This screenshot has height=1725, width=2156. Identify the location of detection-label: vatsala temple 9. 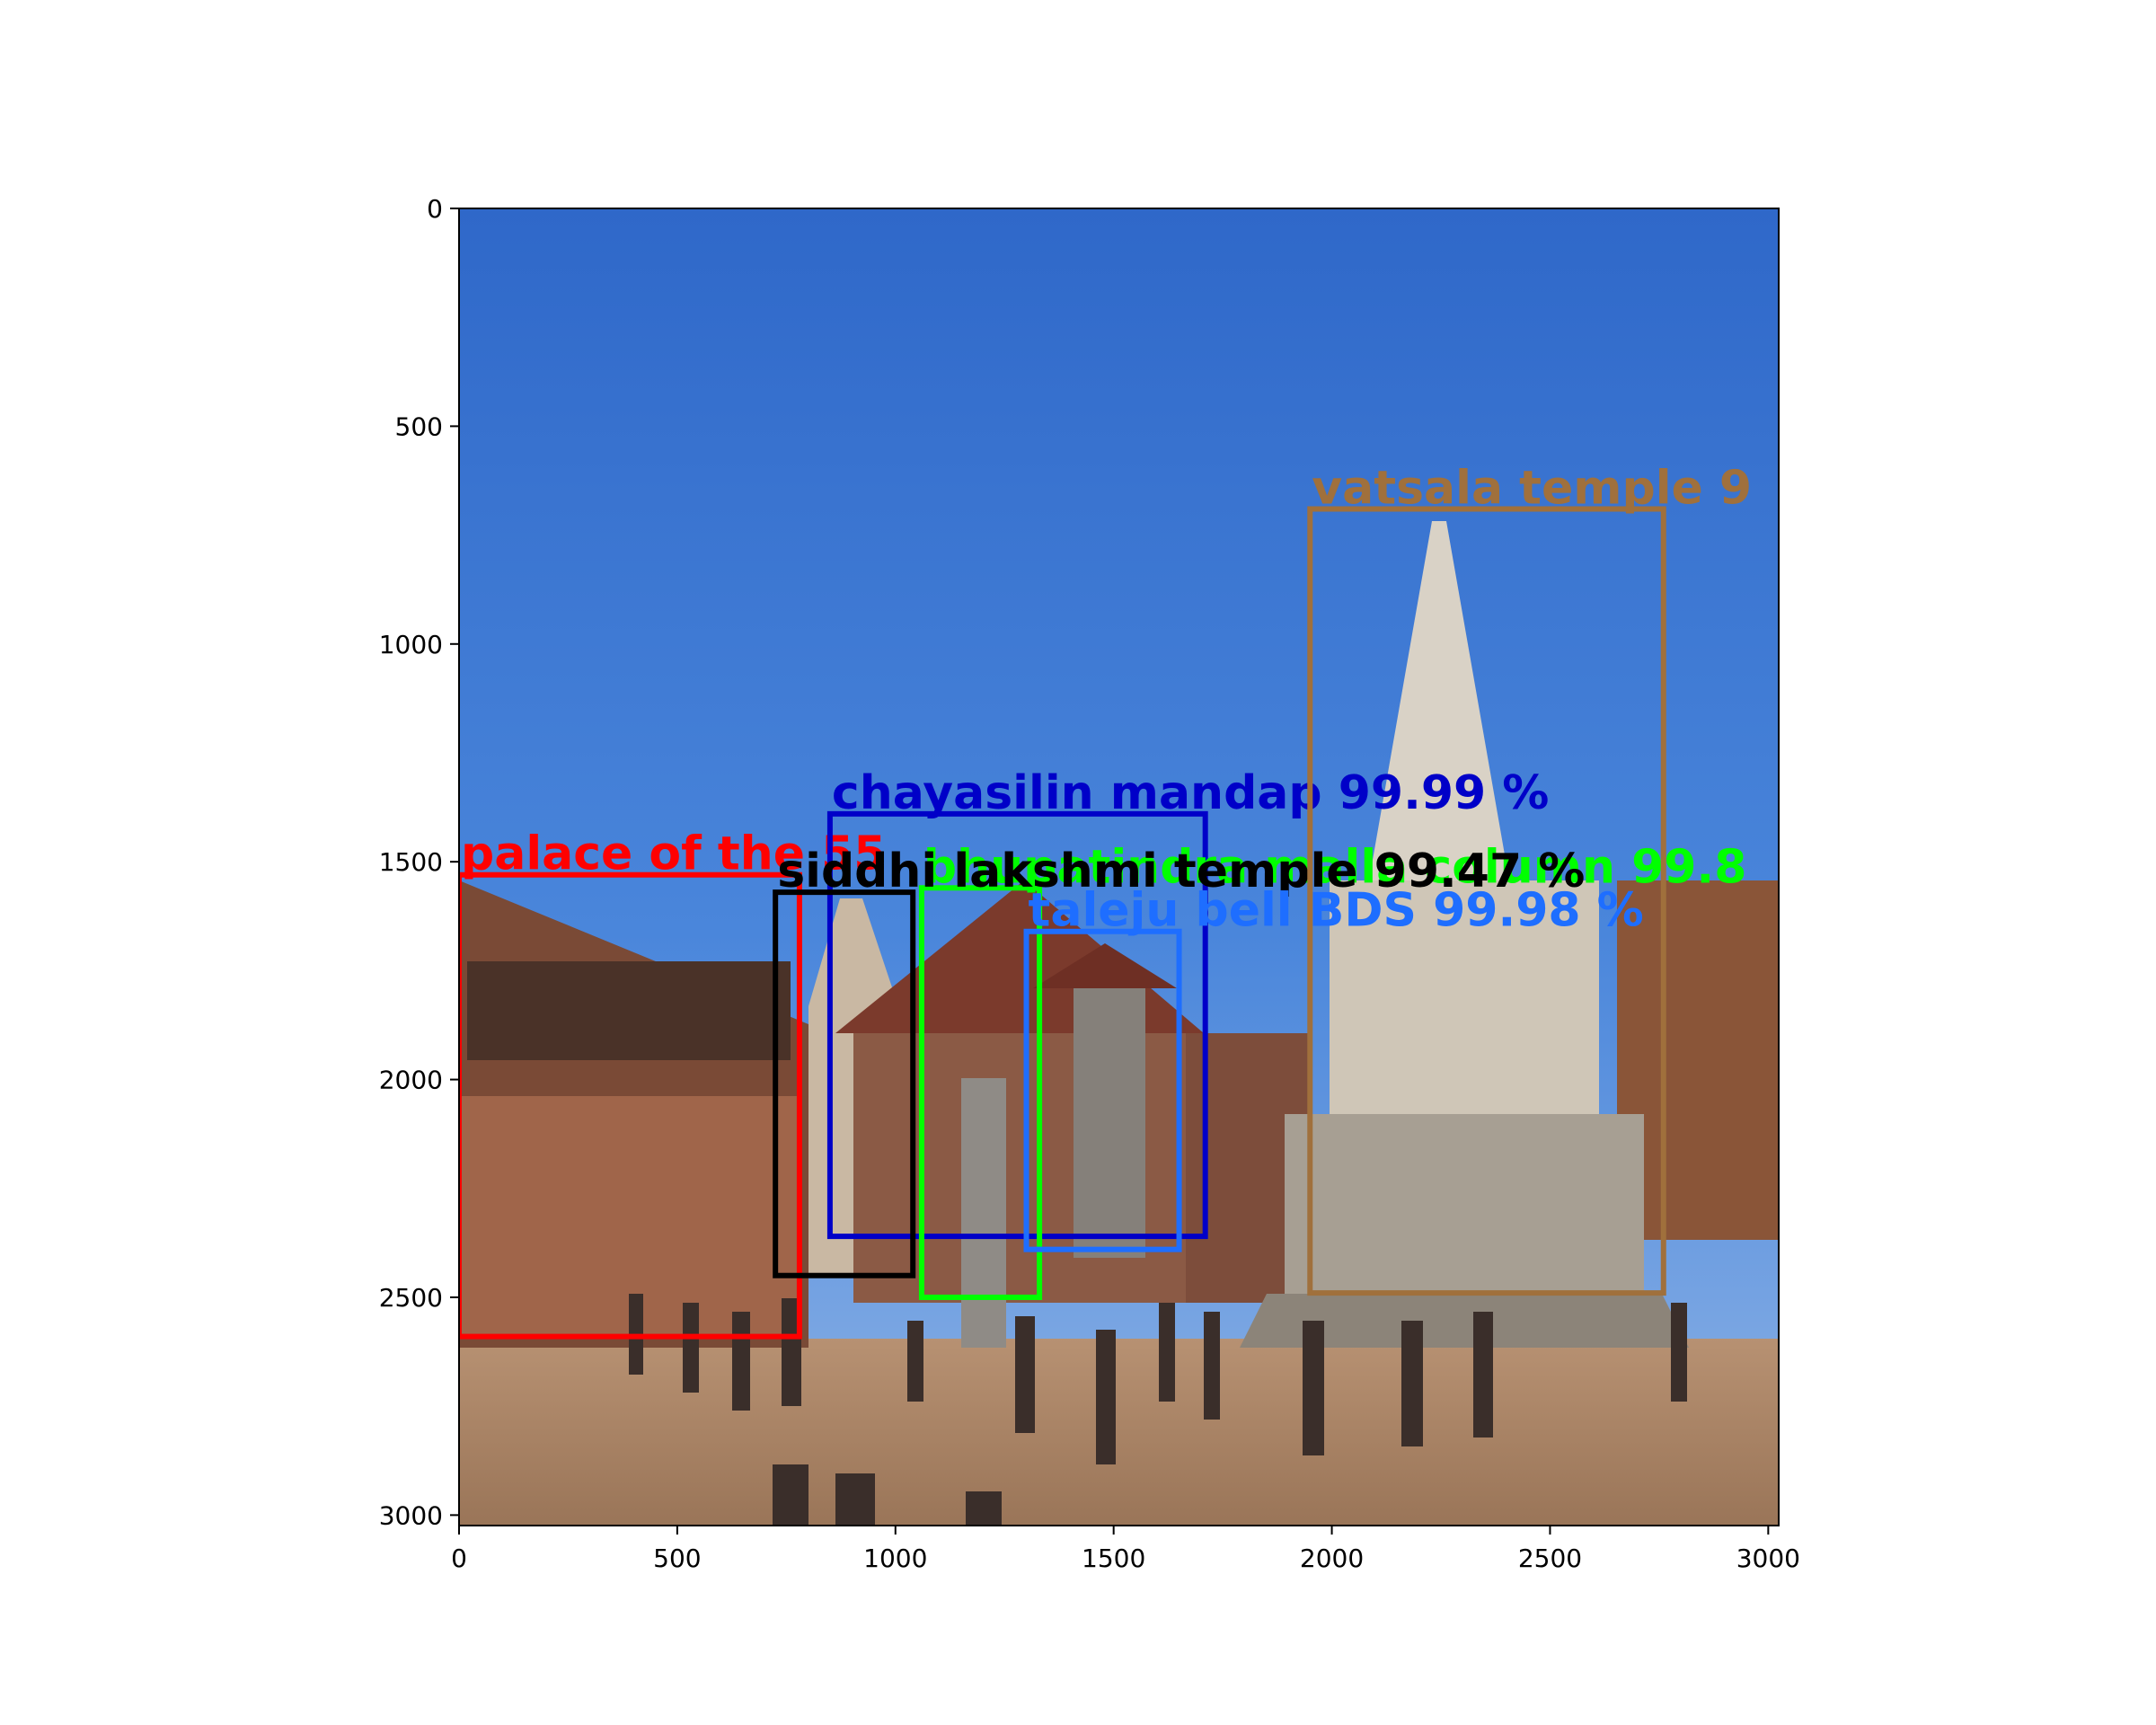
(1532, 489).